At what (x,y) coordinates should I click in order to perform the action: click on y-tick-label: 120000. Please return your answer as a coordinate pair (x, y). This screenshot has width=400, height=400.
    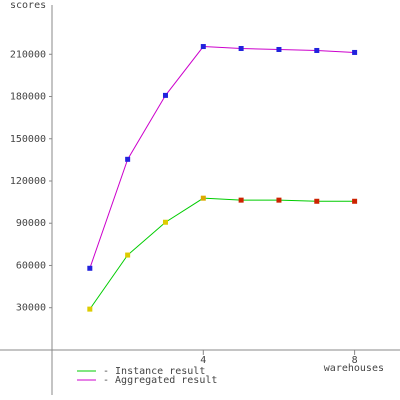
    Looking at the image, I should click on (28, 181).